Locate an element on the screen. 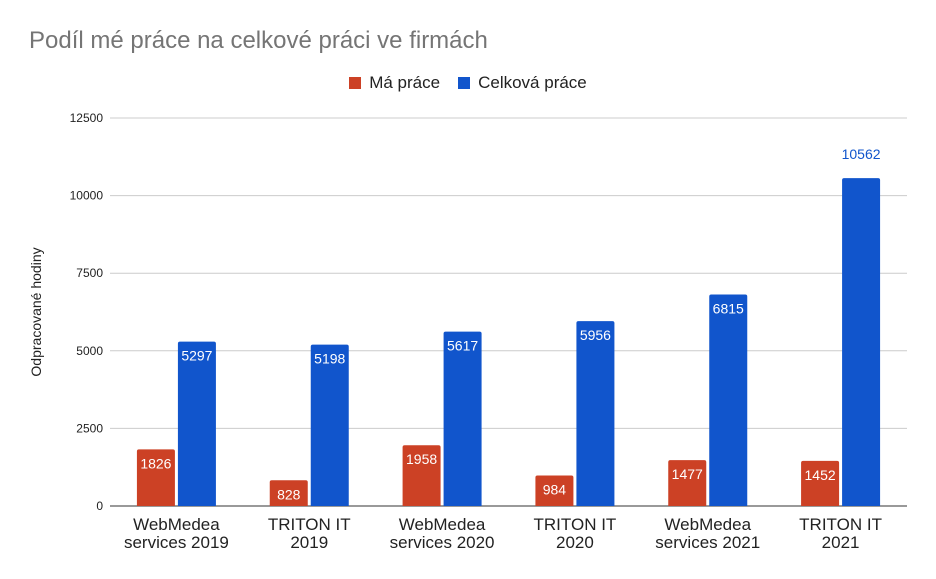  y-tick-label: 10000 is located at coordinates (87, 196).